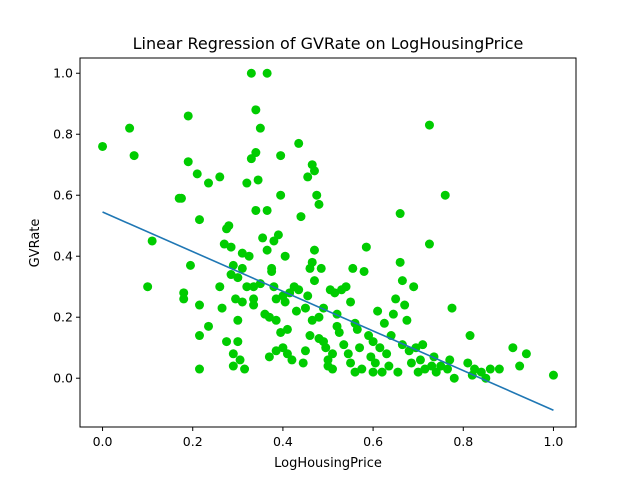  Describe the element at coordinates (63, 195) in the screenshot. I see `y-tick-label-3: 0.6` at that location.